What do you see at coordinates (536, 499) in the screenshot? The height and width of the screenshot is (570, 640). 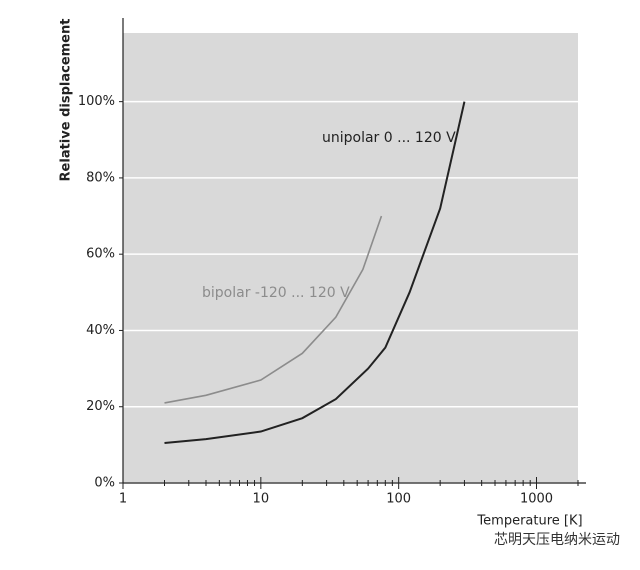 I see `x-tick-label: 1000` at bounding box center [536, 499].